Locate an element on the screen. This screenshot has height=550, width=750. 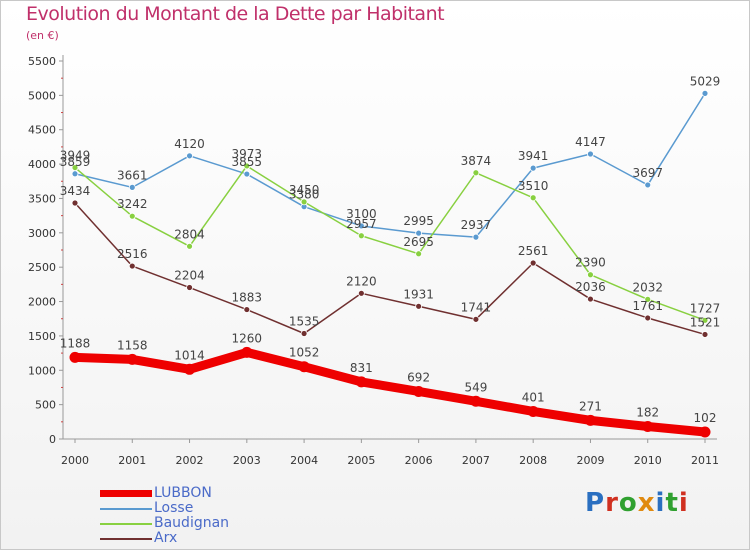
y-tick-label: 5500 is located at coordinates (42, 61).